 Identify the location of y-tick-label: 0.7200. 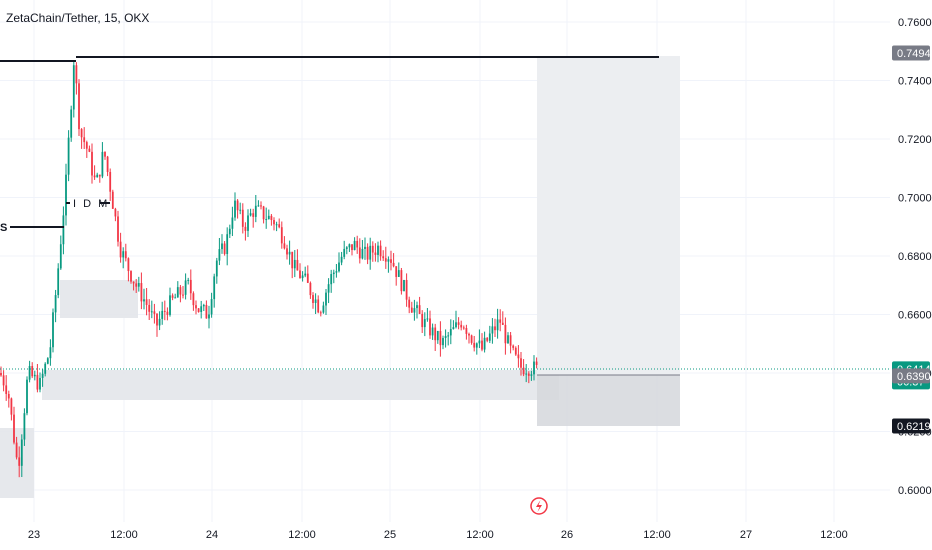
(915, 140).